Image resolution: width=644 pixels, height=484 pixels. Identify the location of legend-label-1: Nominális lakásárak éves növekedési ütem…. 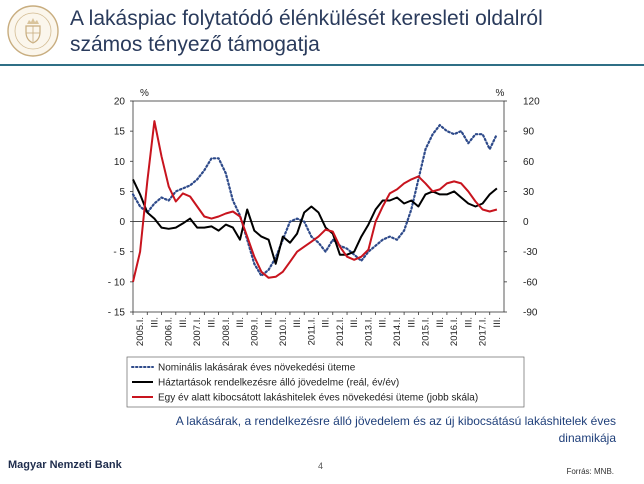
(257, 368).